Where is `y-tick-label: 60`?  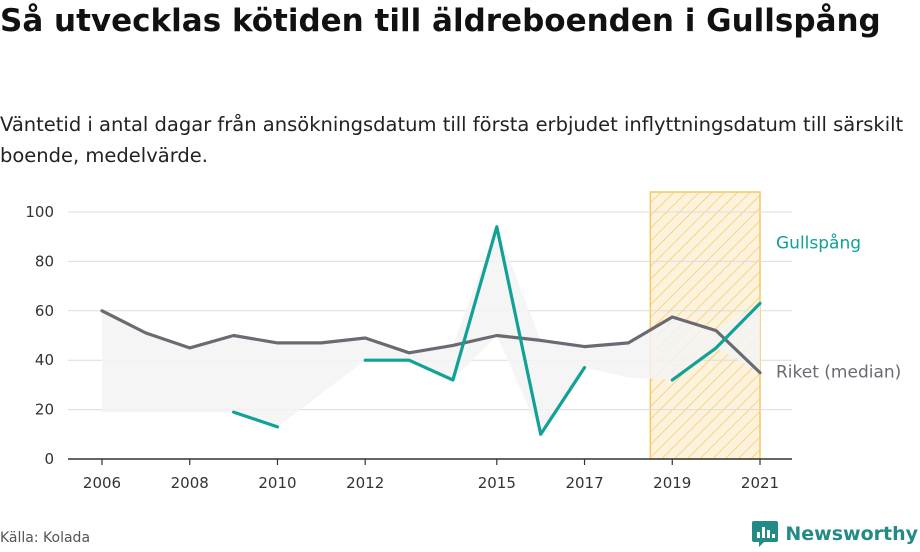
y-tick-label: 60 is located at coordinates (44, 311).